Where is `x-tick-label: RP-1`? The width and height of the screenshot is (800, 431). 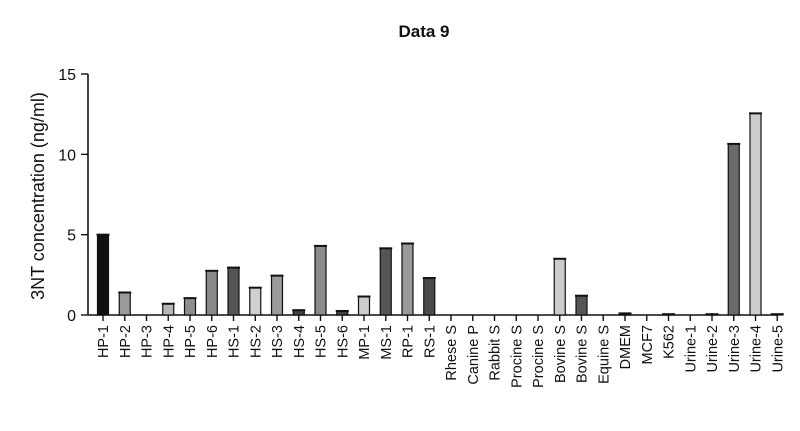 x-tick-label: RP-1 is located at coordinates (409, 341).